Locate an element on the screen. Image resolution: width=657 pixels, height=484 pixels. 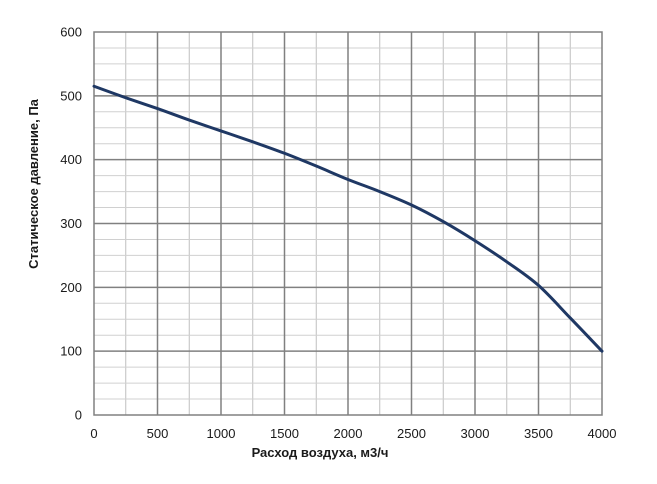
y-axis-label: Статическое давление, Па is located at coordinates (33, 183).